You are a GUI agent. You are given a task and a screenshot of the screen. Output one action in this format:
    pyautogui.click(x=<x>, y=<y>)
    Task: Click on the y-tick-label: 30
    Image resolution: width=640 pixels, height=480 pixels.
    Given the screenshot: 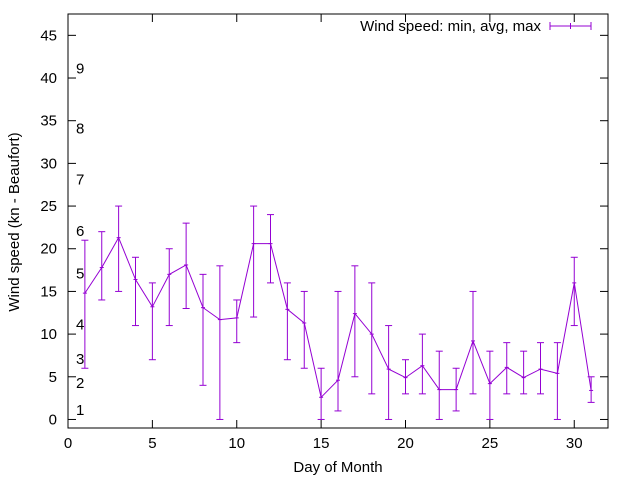 What is the action you would take?
    pyautogui.click(x=48, y=163)
    